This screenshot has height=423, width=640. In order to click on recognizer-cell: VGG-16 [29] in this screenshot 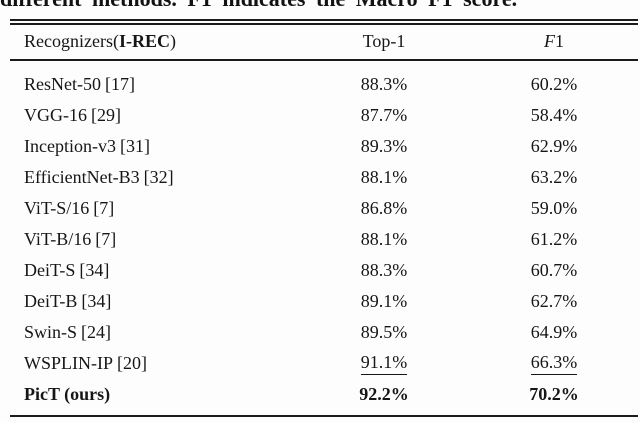, I will do `click(148, 115)`.